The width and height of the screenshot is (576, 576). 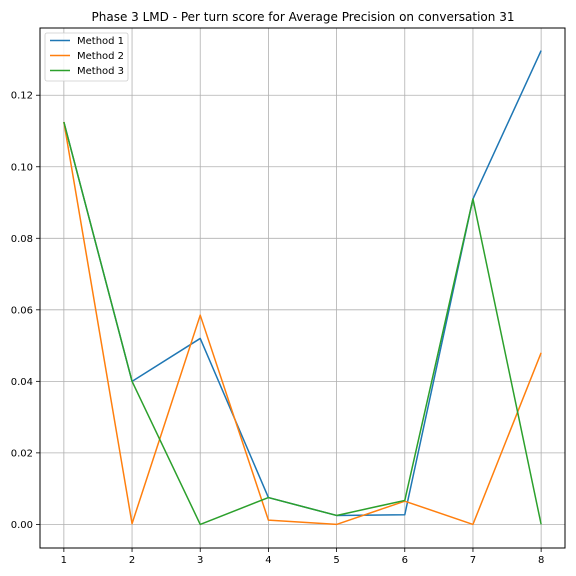 I want to click on x-tick-label: 8, so click(x=541, y=560).